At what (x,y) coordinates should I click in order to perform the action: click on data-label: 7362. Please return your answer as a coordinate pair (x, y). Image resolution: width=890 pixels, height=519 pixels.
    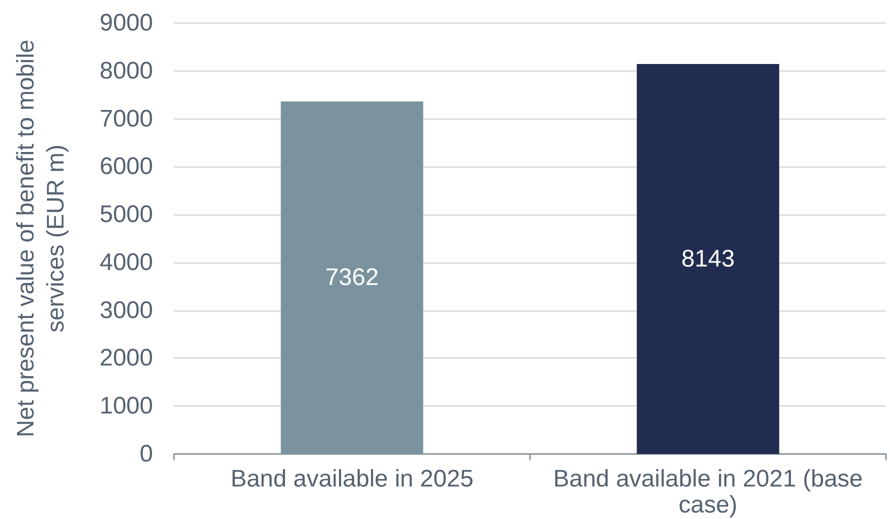
    Looking at the image, I should click on (352, 278).